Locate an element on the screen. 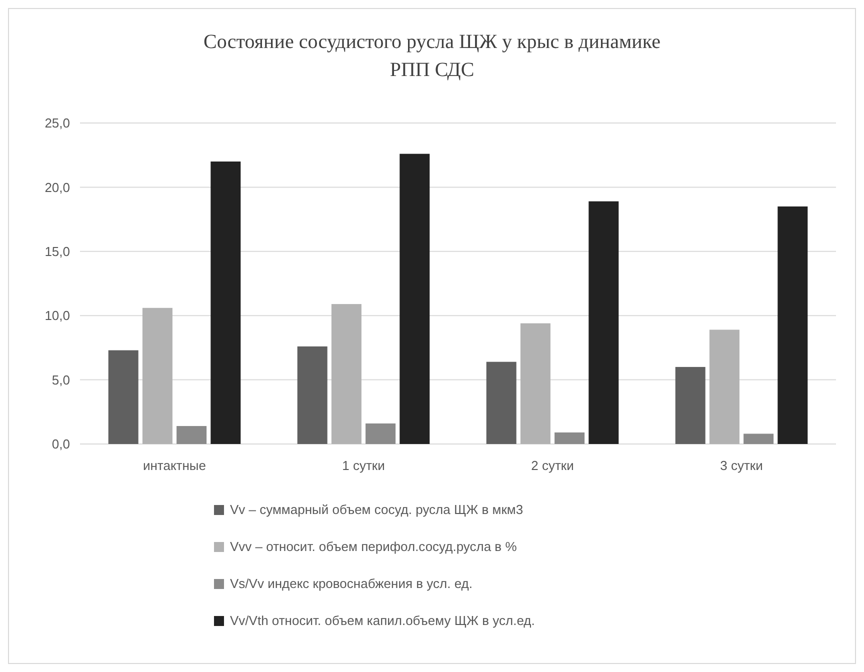 The image size is (864, 672). y-tick-label: 10,0 is located at coordinates (57, 316).